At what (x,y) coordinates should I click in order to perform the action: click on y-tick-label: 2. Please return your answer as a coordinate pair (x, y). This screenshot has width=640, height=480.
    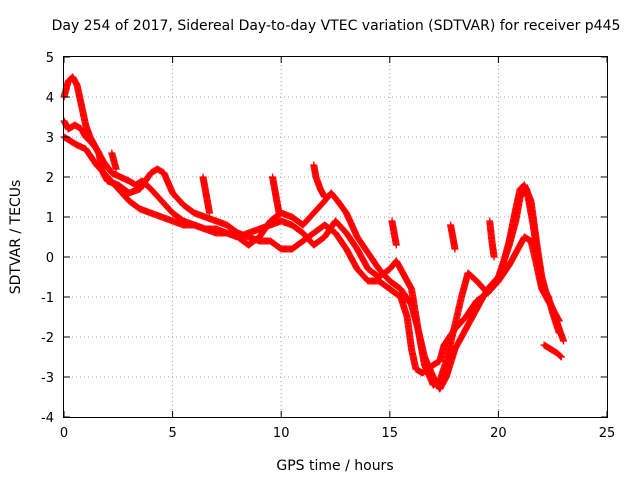
    Looking at the image, I should click on (50, 178).